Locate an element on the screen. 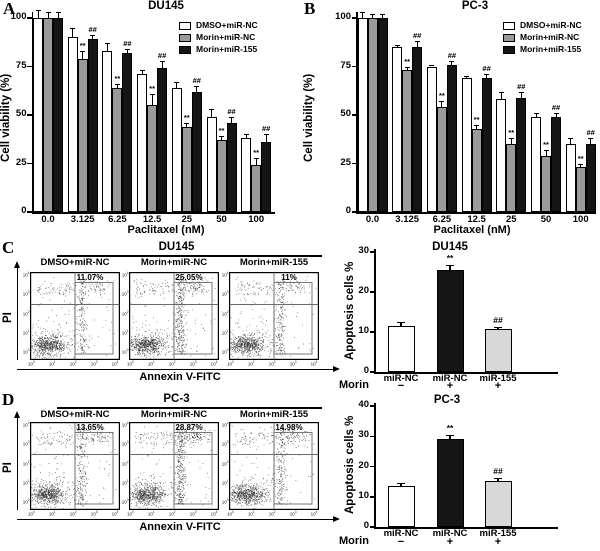 This screenshot has width=600, height=551. flow-condition-title: DMSO+miR-NC is located at coordinates (75, 414).